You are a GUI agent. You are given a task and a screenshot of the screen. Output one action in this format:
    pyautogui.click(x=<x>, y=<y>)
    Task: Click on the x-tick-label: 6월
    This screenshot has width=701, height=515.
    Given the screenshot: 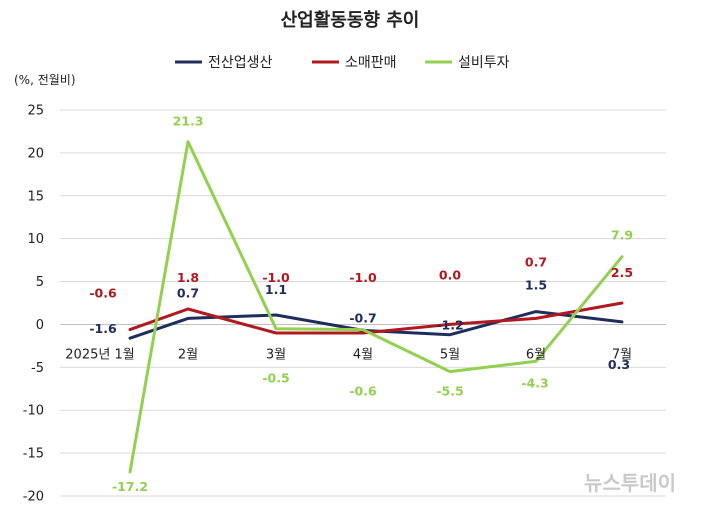 What is the action you would take?
    pyautogui.click(x=536, y=354)
    